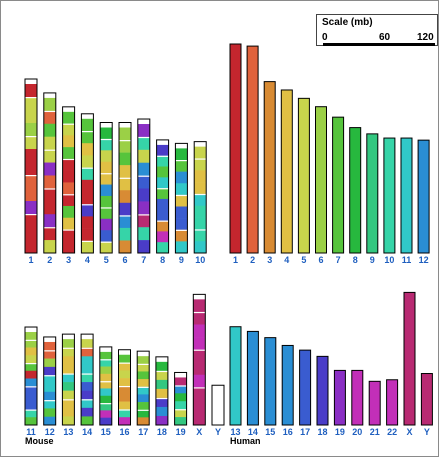  I want to click on mouse-chromosome-16-cap, so click(124, 352).